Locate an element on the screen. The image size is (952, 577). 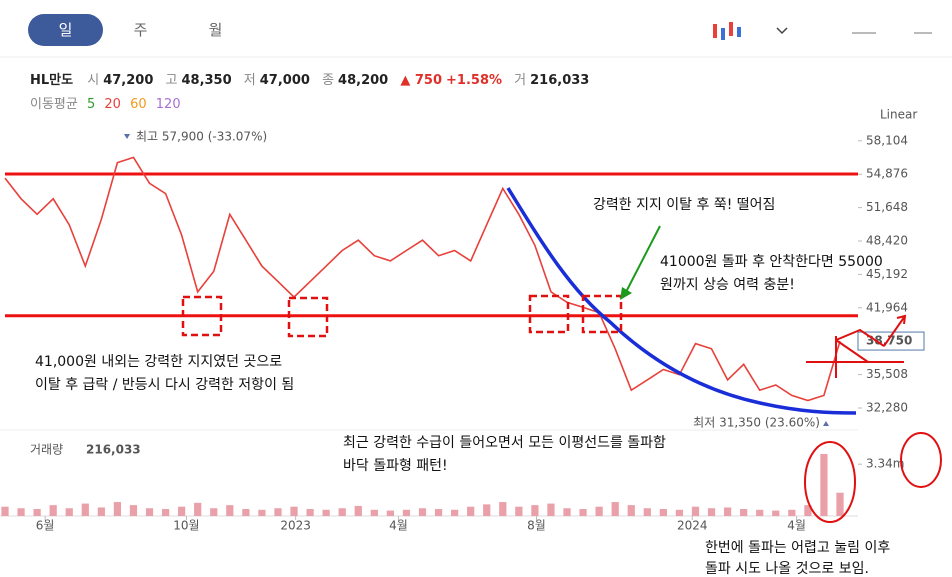
ma-period: 60 is located at coordinates (138, 104).